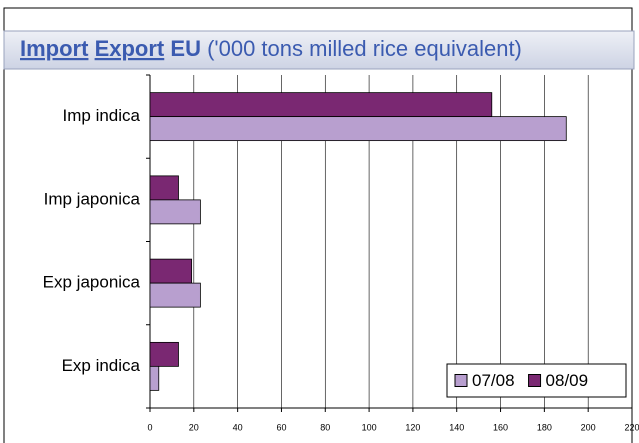 This screenshot has height=443, width=639. I want to click on x-tick-label: 20, so click(194, 427).